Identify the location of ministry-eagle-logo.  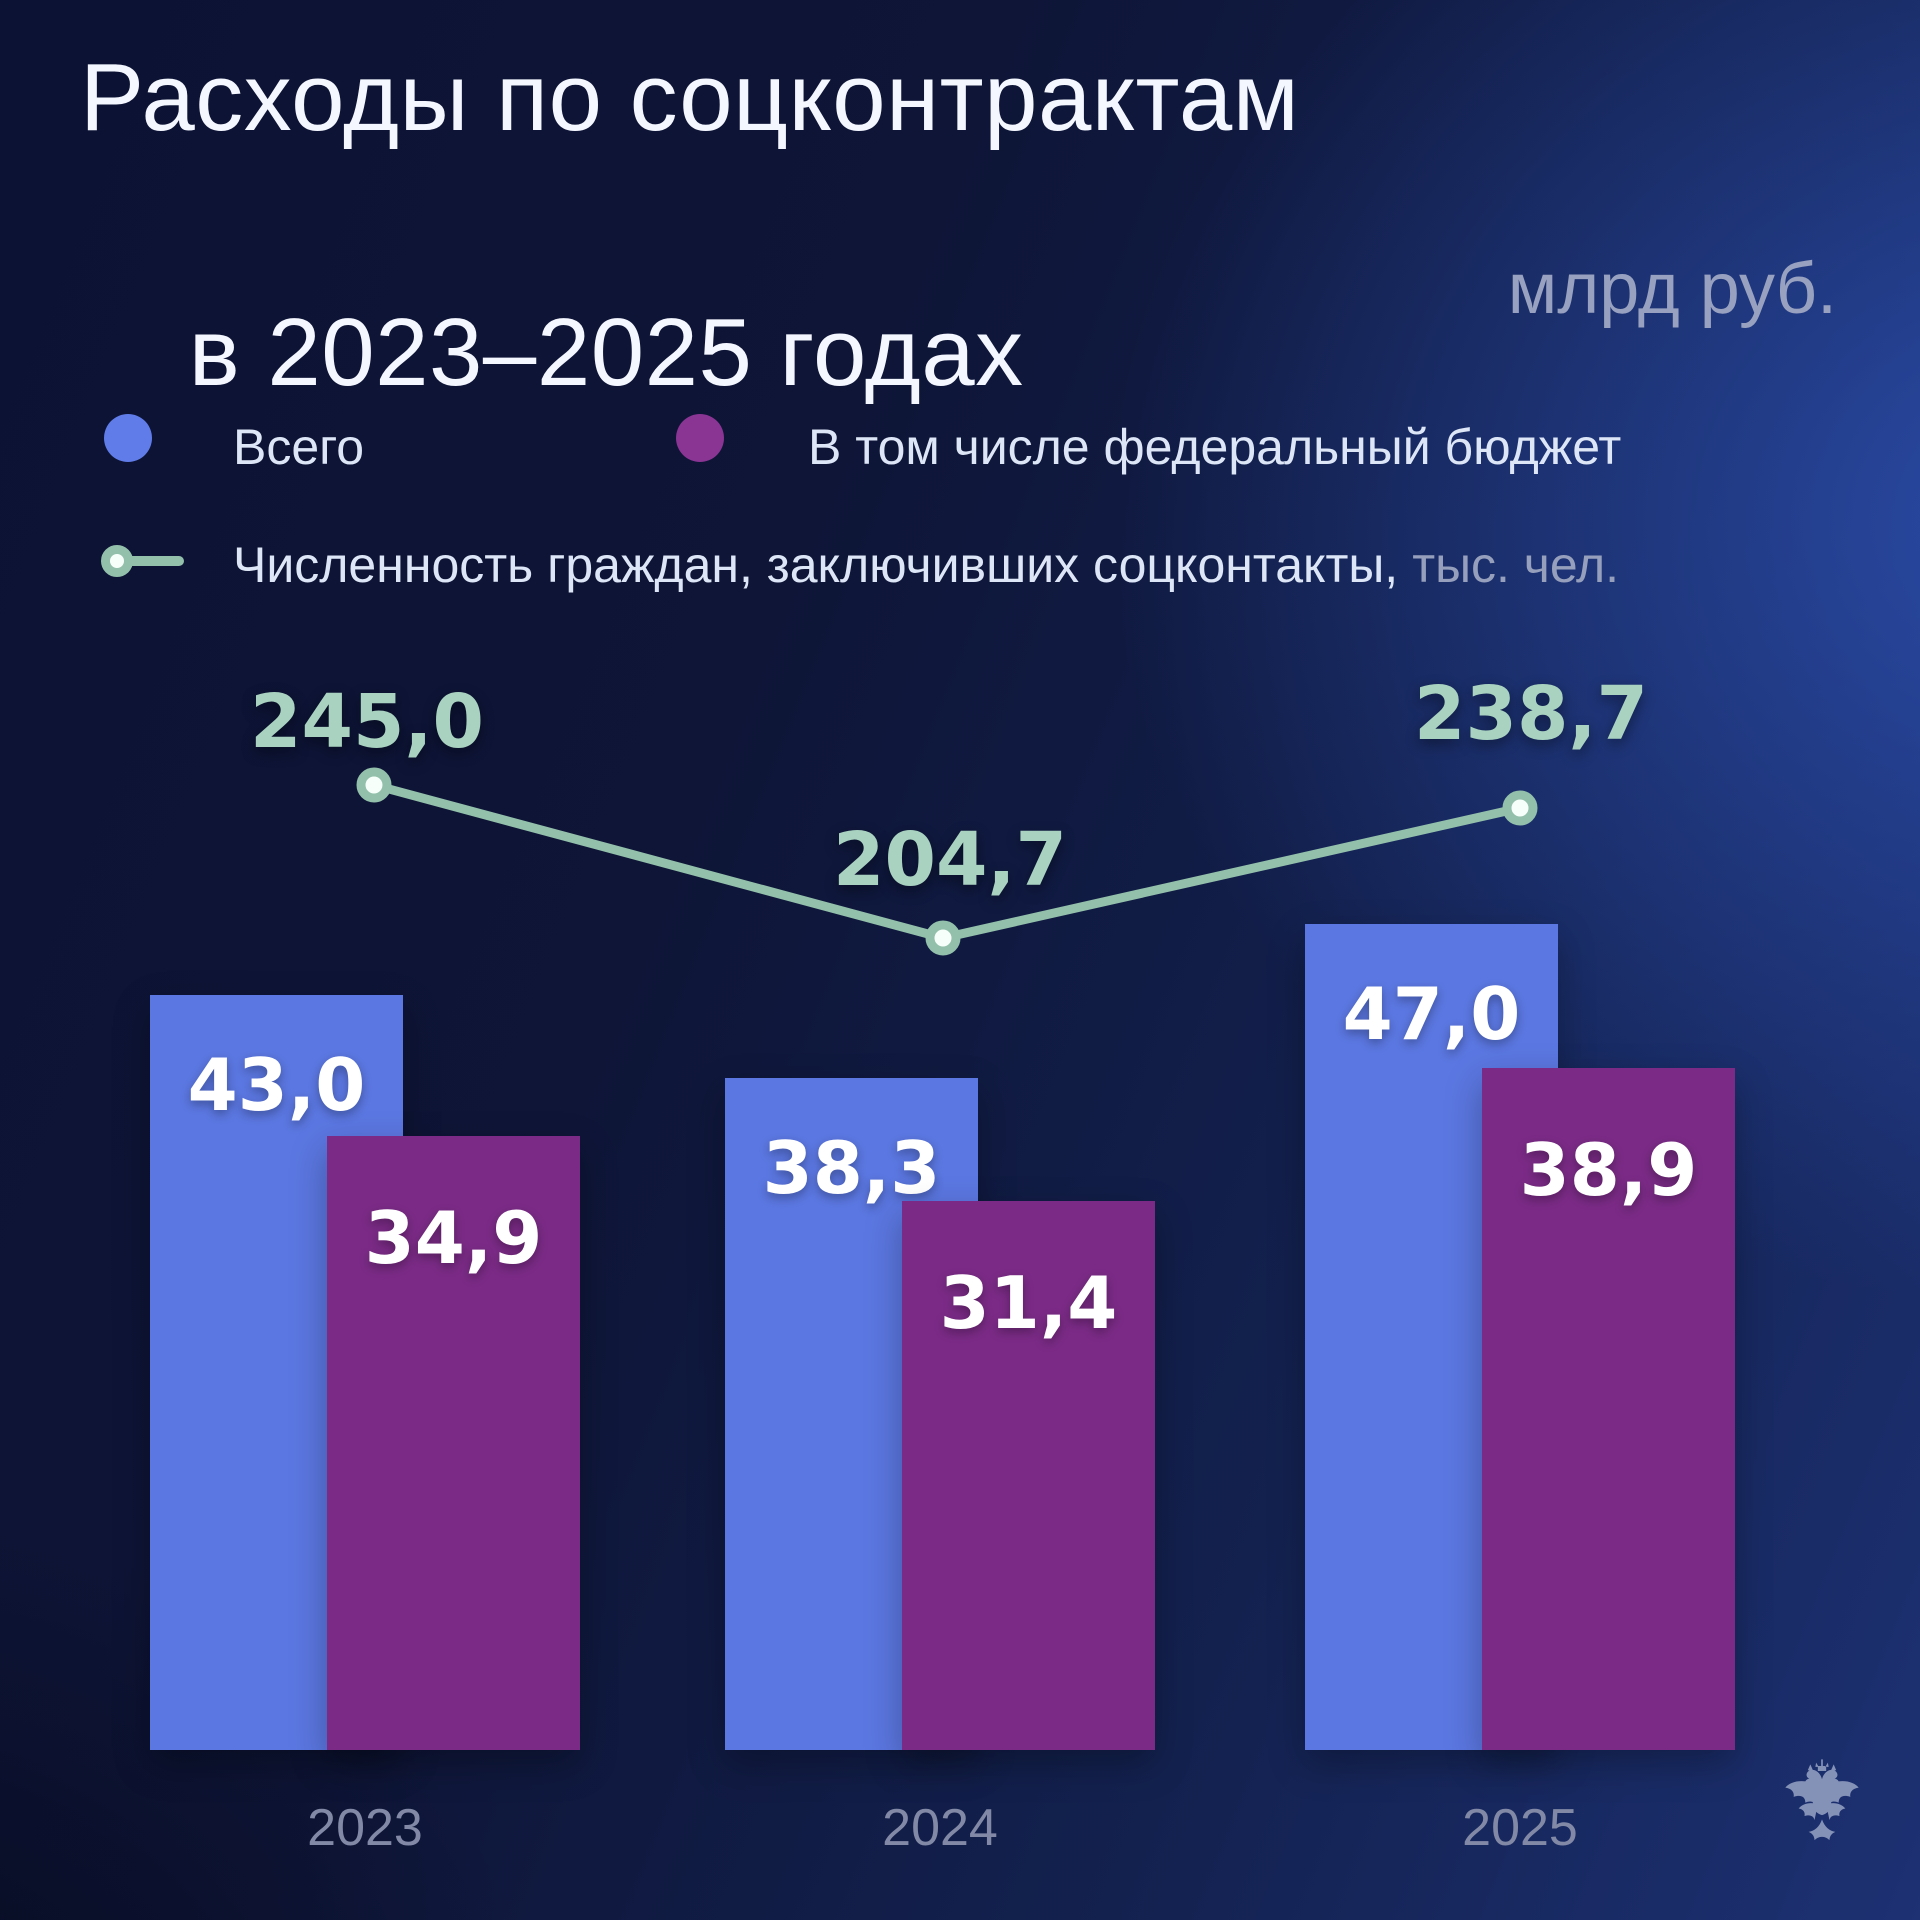
(1822, 1800).